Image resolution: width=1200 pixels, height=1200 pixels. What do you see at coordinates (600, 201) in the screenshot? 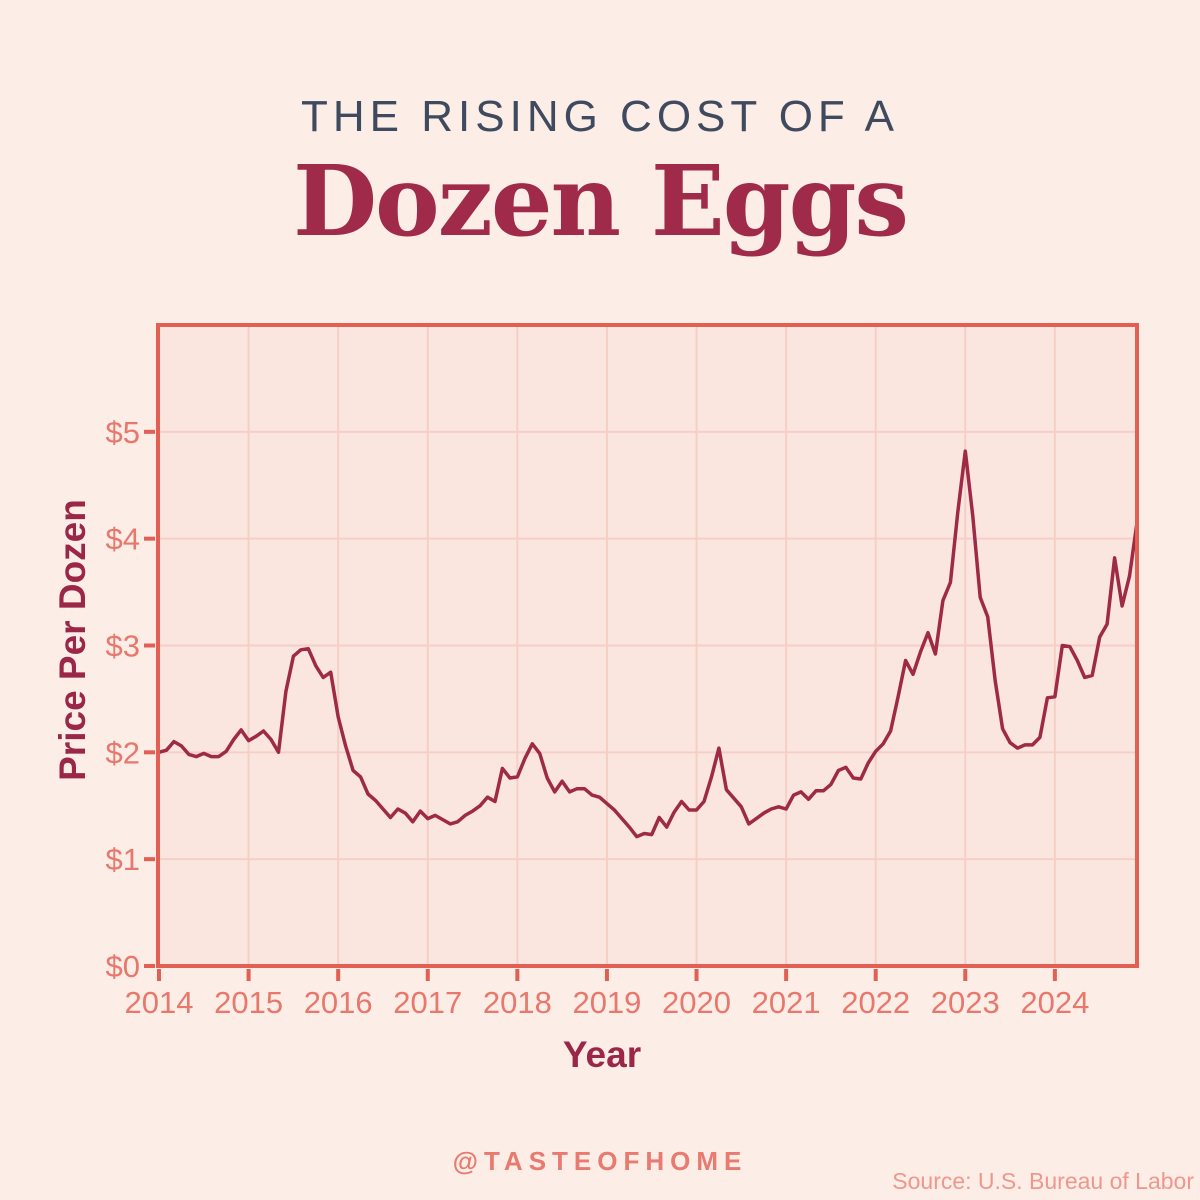
I see `chart-title: Dozen Eggs` at bounding box center [600, 201].